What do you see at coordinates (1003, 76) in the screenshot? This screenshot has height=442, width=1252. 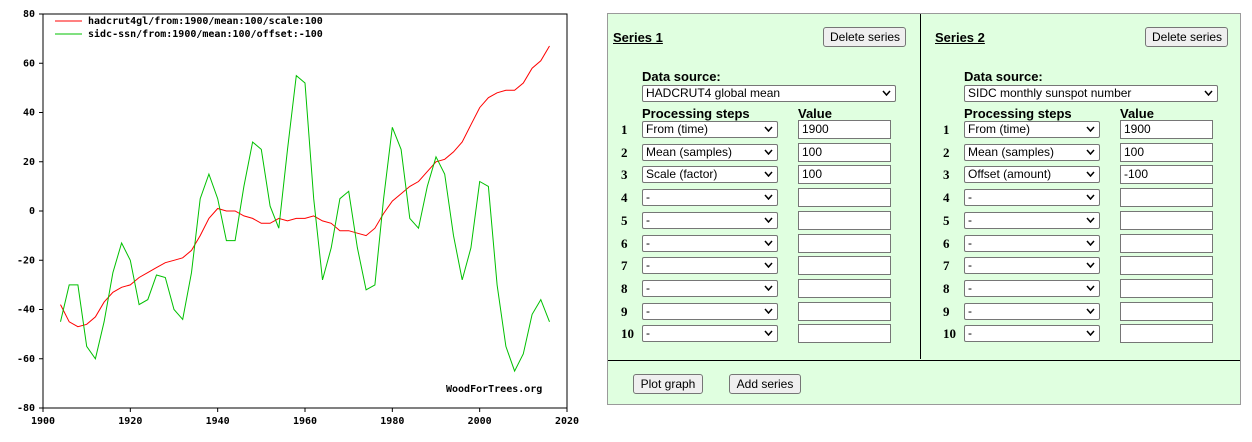 I see `data-source-label: Data source:` at bounding box center [1003, 76].